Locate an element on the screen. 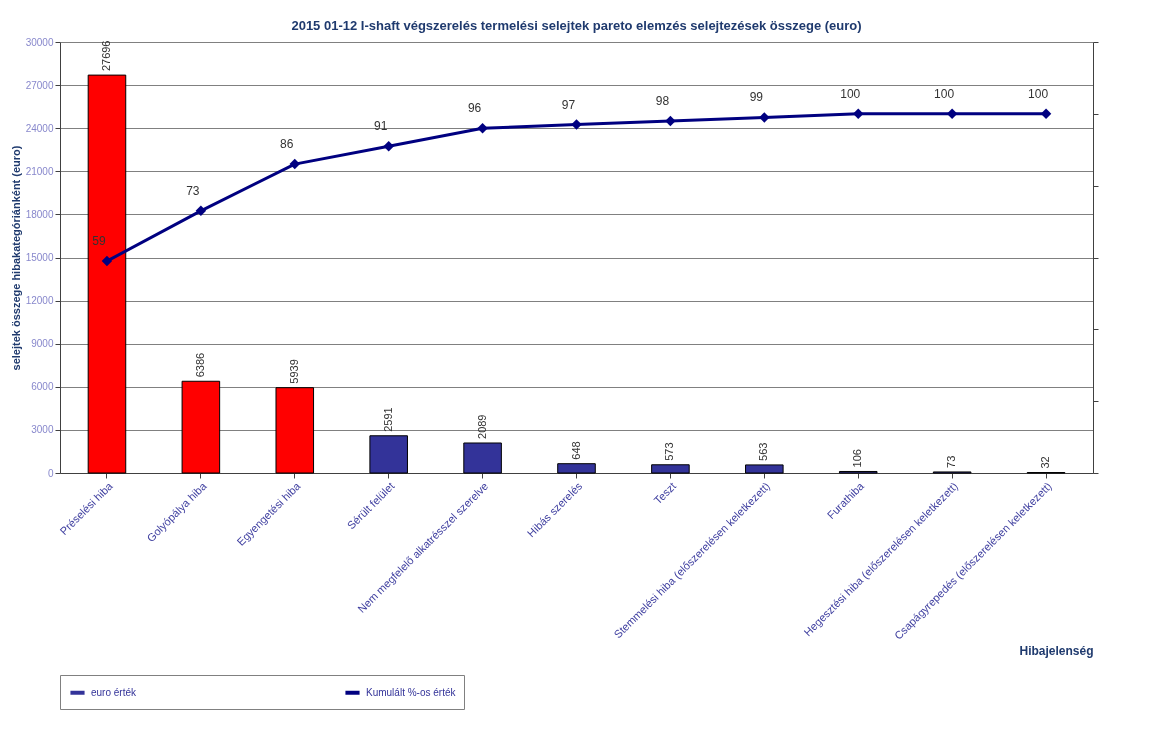 The width and height of the screenshot is (1166, 738). data-label: 98 is located at coordinates (662, 101).